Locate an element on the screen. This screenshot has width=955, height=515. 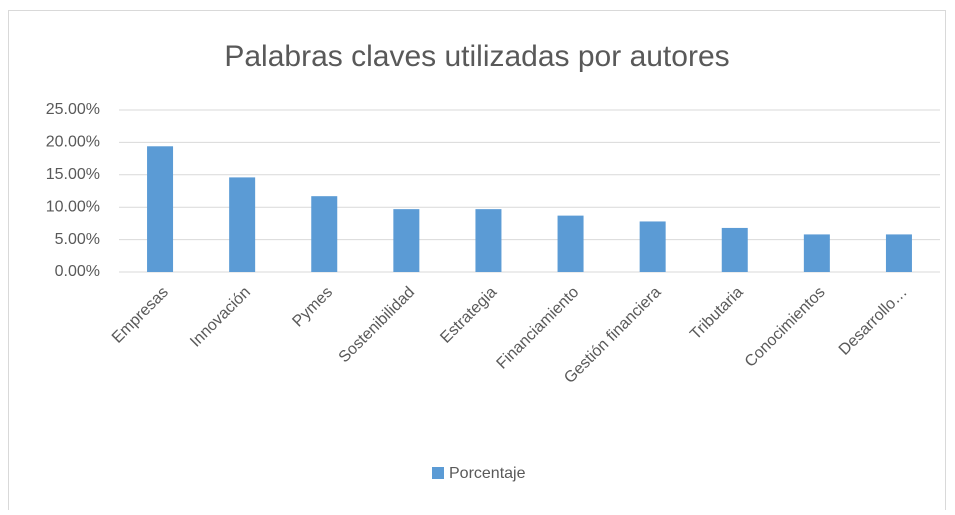
y-tick-label: 10.00% is located at coordinates (73, 206).